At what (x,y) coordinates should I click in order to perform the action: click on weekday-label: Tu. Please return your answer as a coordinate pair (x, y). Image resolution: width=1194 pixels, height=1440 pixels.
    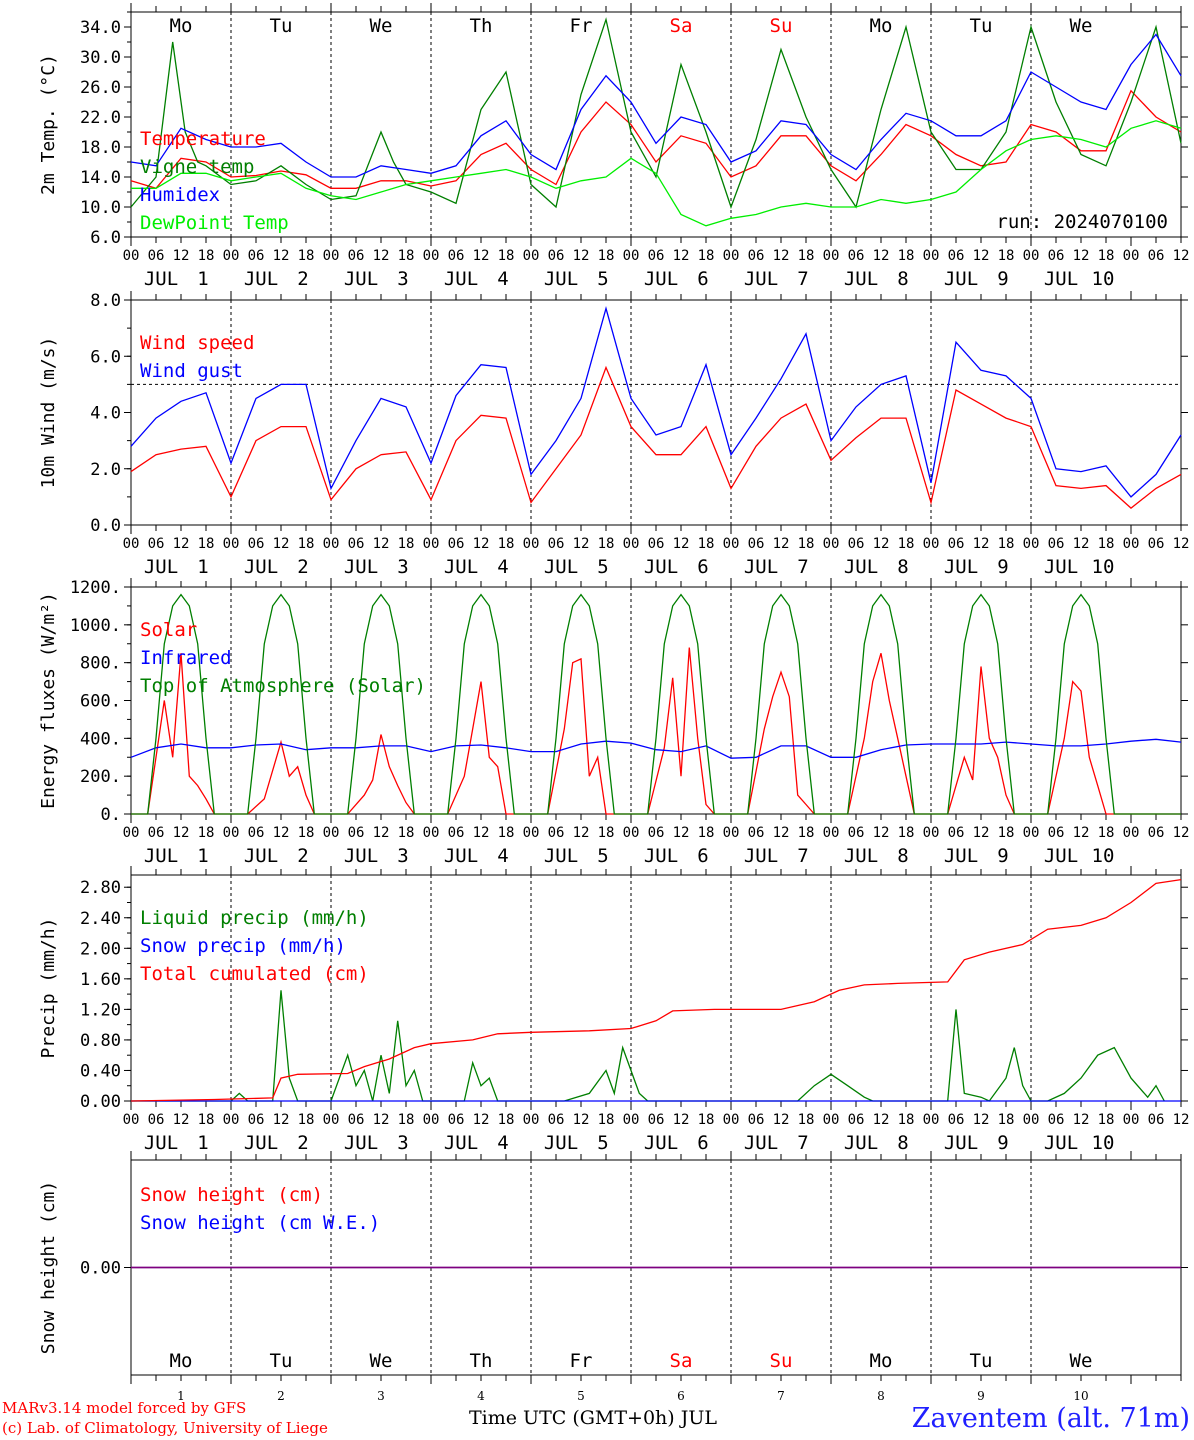
    Looking at the image, I should click on (981, 26).